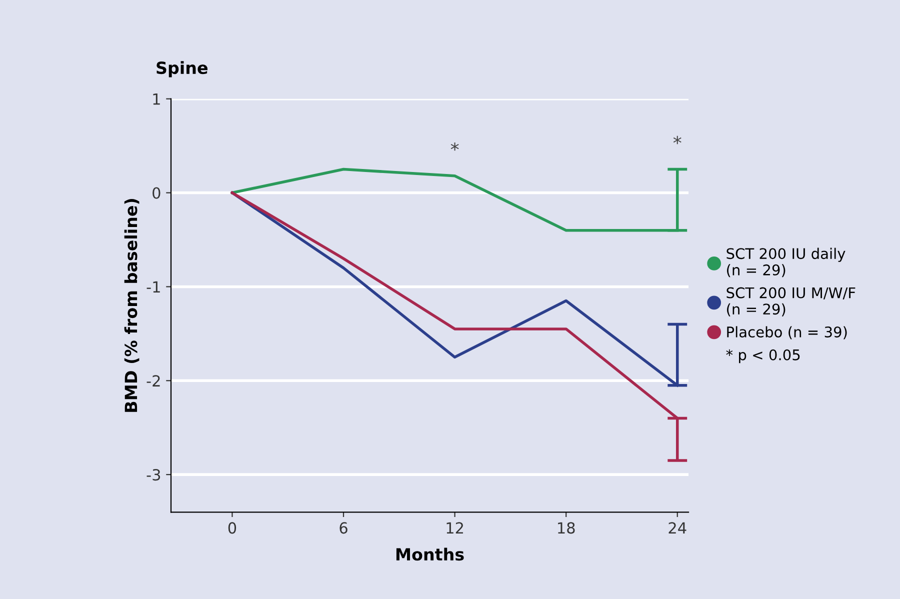  What do you see at coordinates (566, 528) in the screenshot?
I see `x-tick-label: 18` at bounding box center [566, 528].